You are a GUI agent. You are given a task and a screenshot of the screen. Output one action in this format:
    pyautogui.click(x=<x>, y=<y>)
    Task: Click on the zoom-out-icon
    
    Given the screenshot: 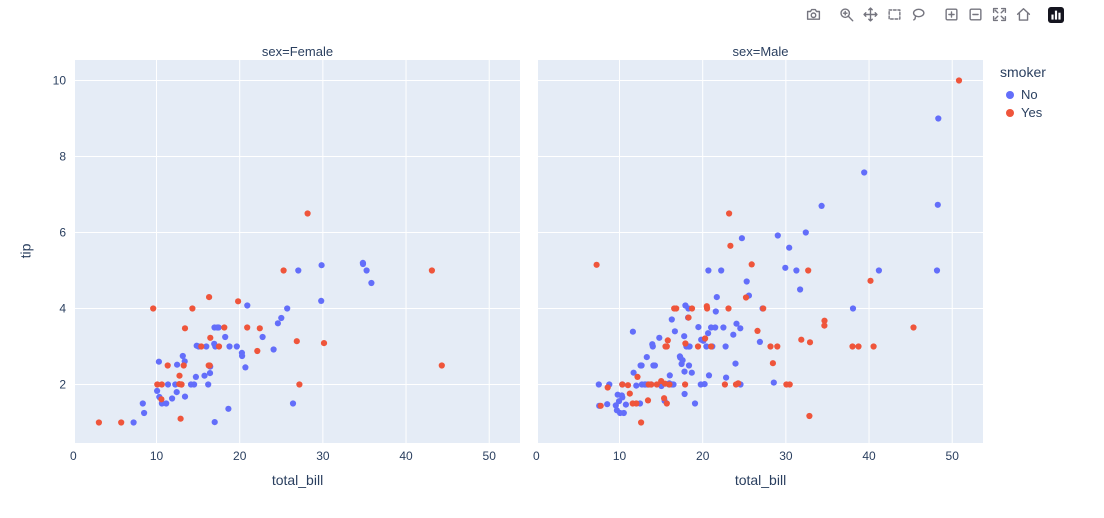 What is the action you would take?
    pyautogui.click(x=975, y=14)
    